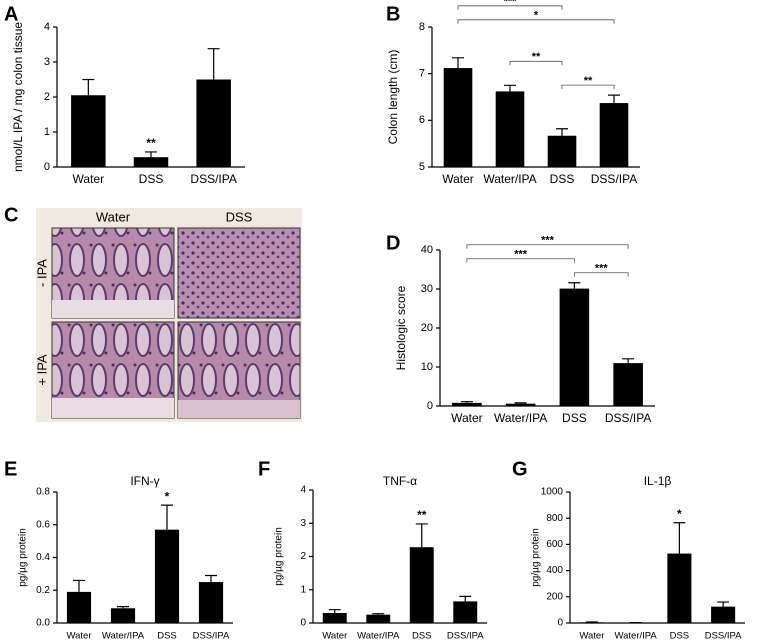 The image size is (762, 640). What do you see at coordinates (520, 469) in the screenshot?
I see `panel-label: G` at bounding box center [520, 469].